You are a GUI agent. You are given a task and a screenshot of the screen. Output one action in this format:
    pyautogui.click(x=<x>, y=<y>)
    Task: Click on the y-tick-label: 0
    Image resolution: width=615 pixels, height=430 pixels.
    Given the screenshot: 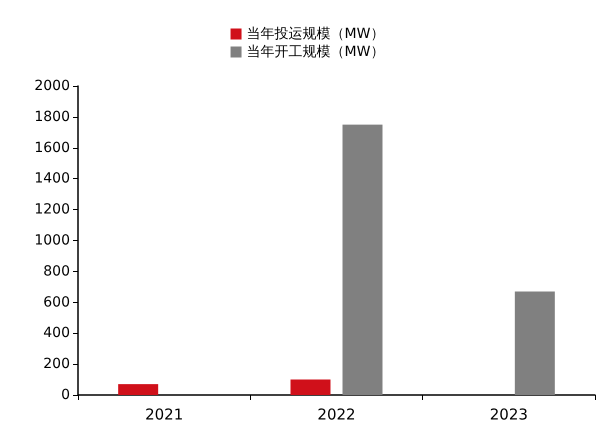 What is the action you would take?
    pyautogui.click(x=65, y=395)
    